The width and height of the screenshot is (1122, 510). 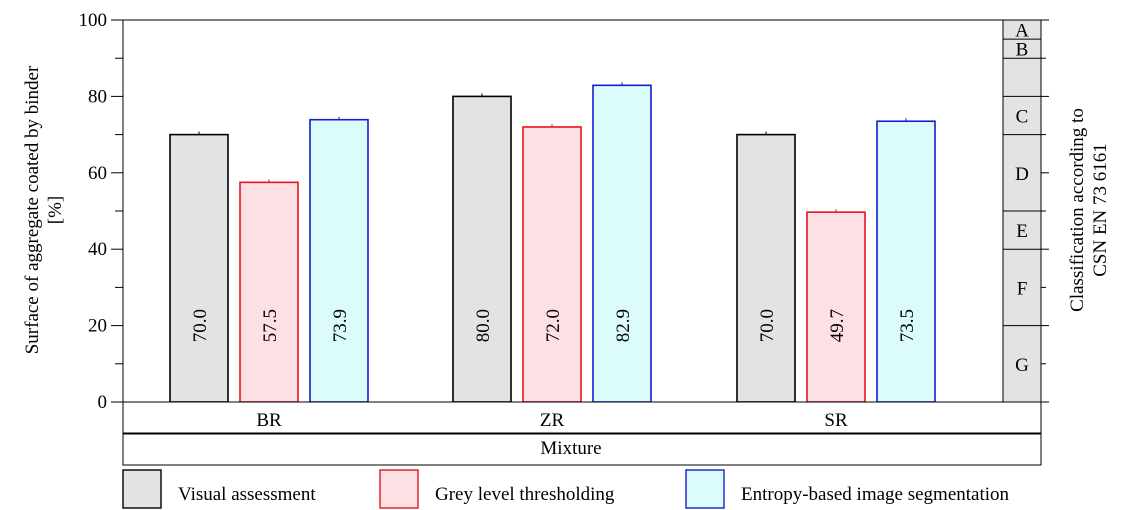 I want to click on classification-class-label: C, so click(x=1022, y=117).